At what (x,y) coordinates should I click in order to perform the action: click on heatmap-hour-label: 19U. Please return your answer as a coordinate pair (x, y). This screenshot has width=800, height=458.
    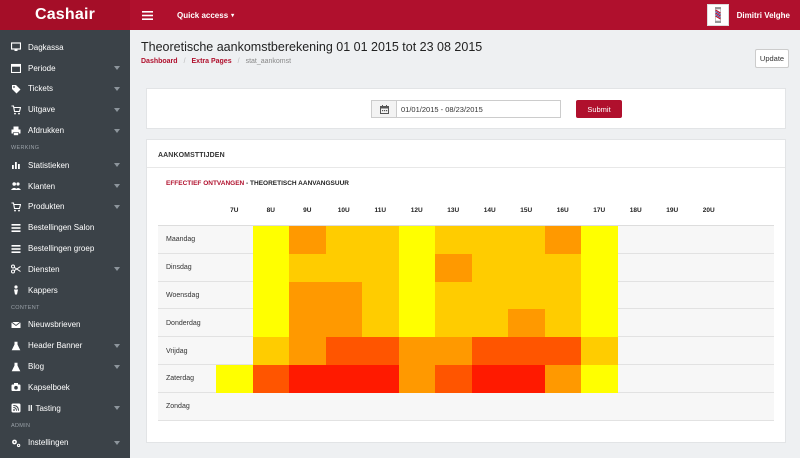
    Looking at the image, I should click on (672, 210).